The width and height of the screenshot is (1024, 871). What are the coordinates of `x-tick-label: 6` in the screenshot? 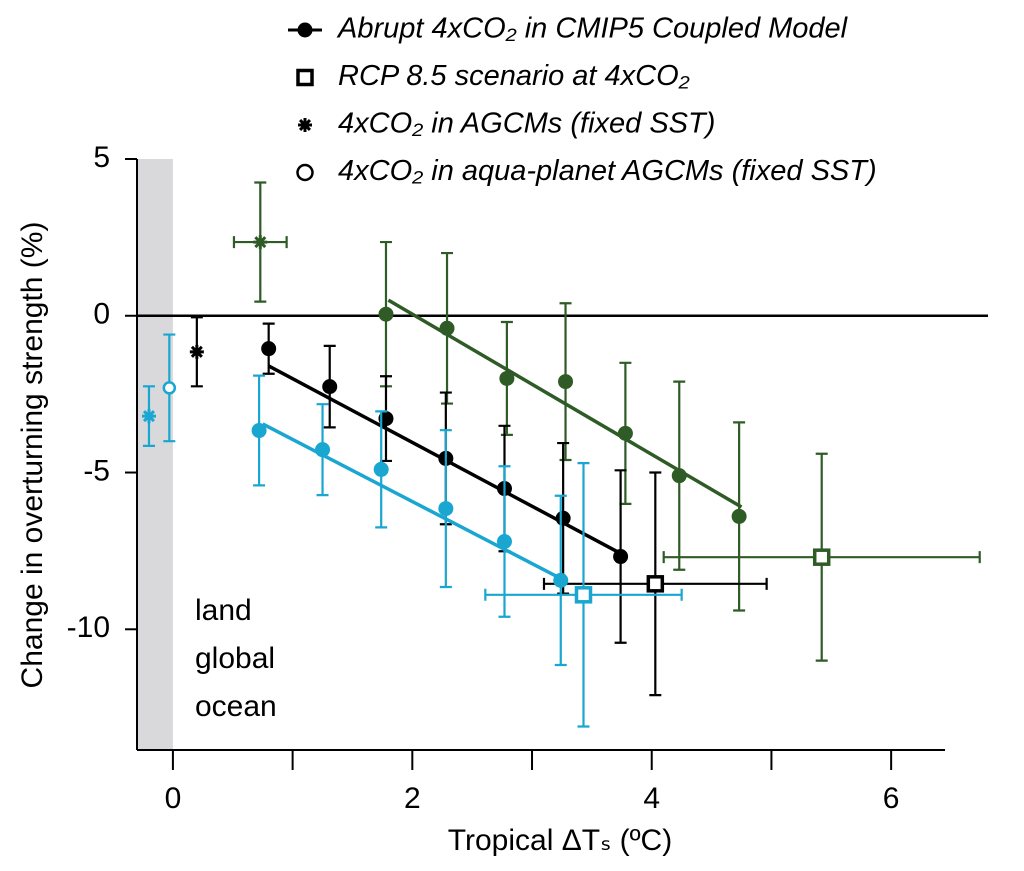 It's located at (891, 798).